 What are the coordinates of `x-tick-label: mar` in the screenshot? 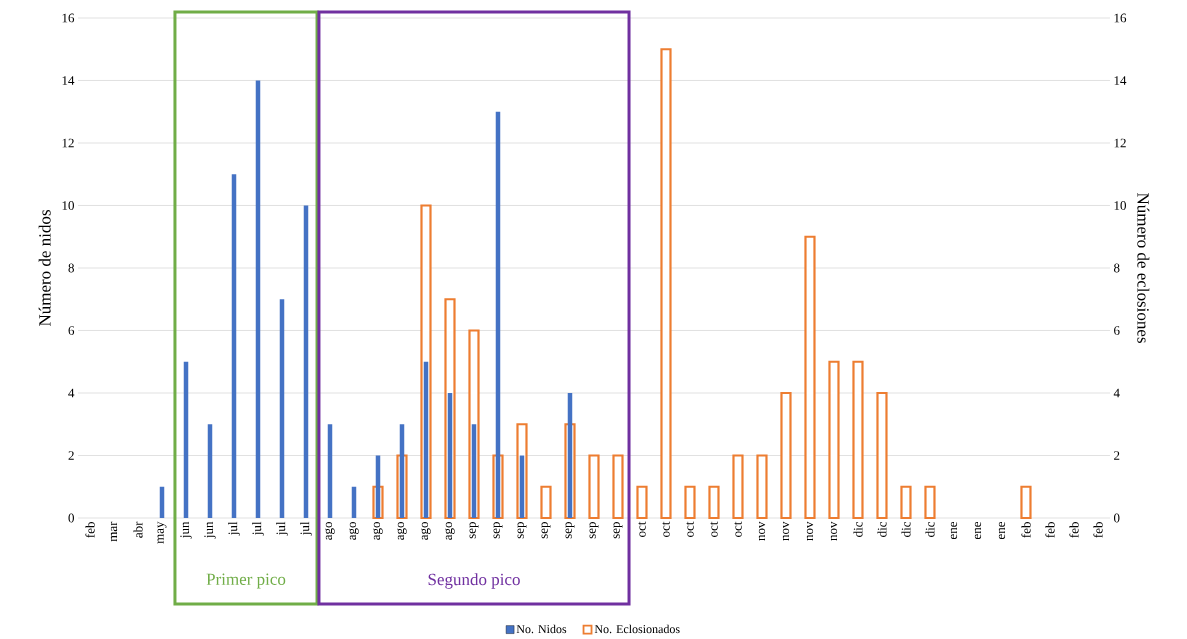 It's located at (114, 531).